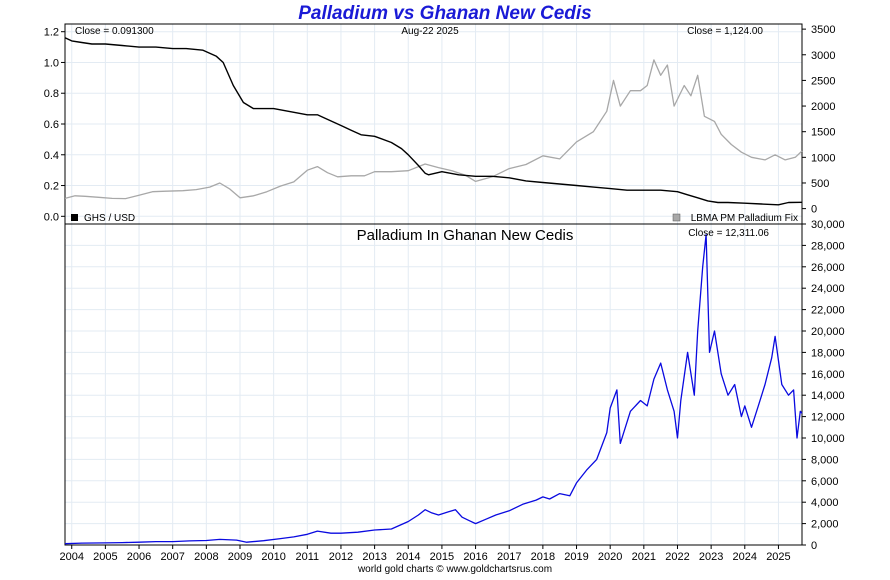 Image resolution: width=890 pixels, height=580 pixels. I want to click on bottom-right-tick-label: 0, so click(814, 546).